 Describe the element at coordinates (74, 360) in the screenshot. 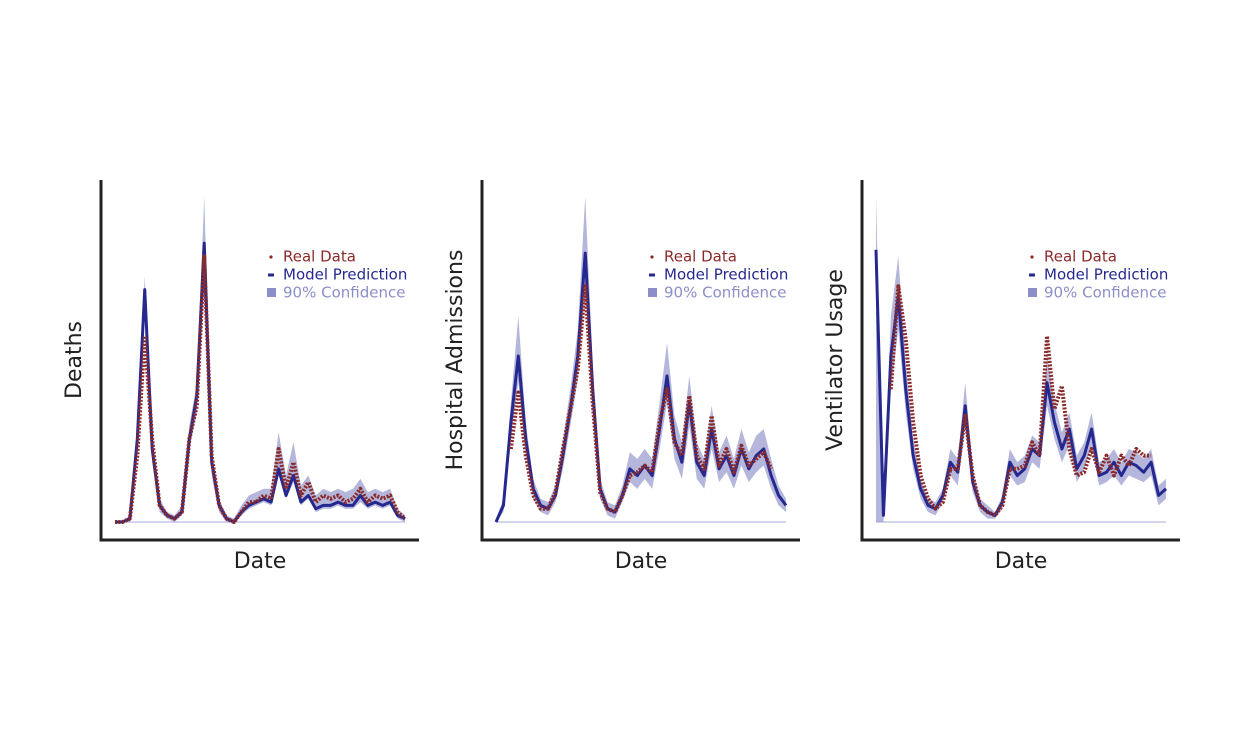

I see `y-axis-label: Deaths` at that location.